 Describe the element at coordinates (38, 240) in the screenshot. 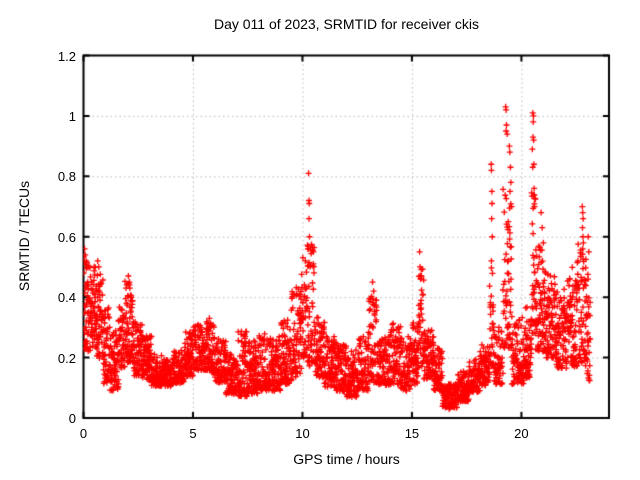

I see `y-tick-labels: 0 0.2 0.4 0.6 0.8 1 1.2` at that location.